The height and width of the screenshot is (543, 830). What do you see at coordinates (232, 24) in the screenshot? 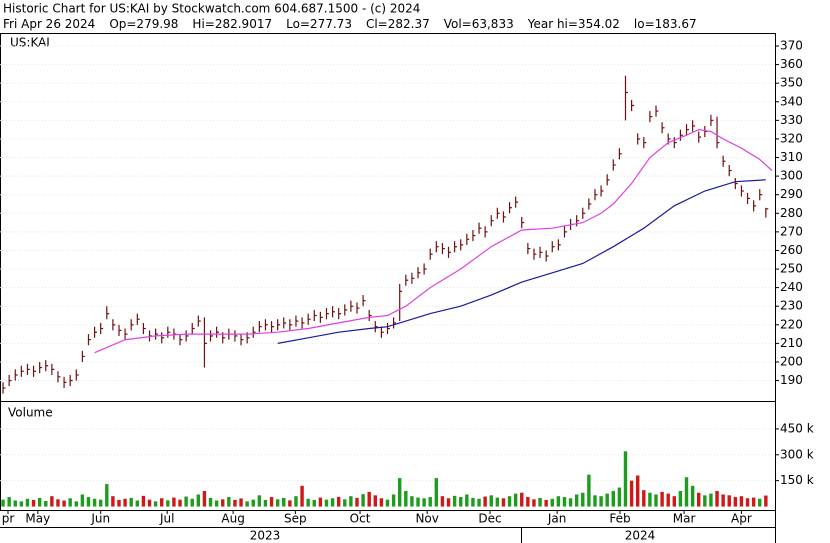
I see `info-item: Hi=282.9017` at bounding box center [232, 24].